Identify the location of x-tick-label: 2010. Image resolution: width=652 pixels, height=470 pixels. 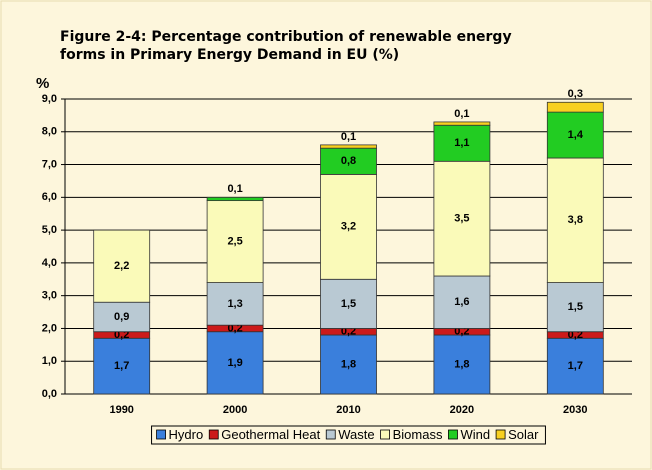
(348, 410).